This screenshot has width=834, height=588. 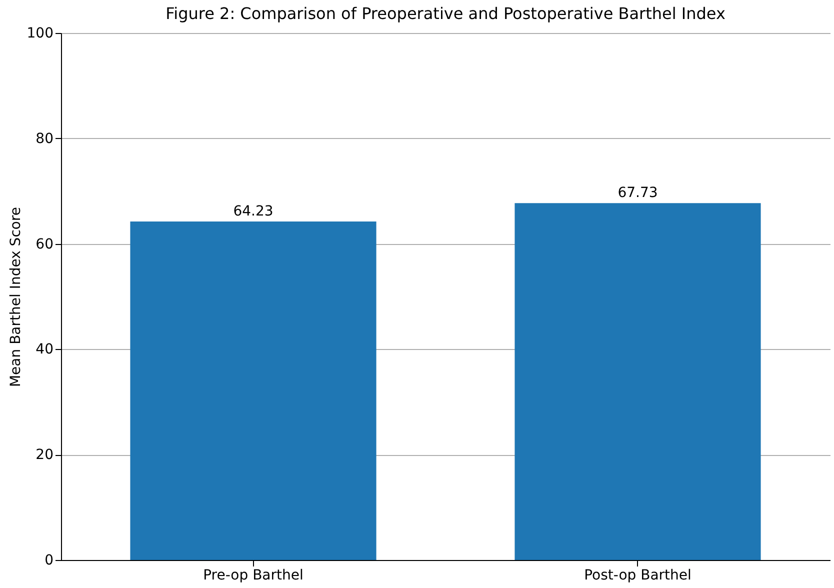 I want to click on data-label: 64.23, so click(x=253, y=212).